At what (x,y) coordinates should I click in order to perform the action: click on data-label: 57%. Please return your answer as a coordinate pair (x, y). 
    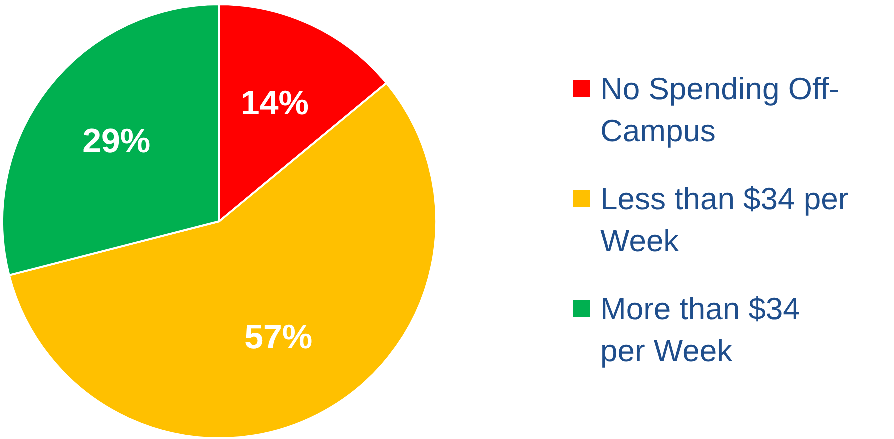
    Looking at the image, I should click on (278, 337).